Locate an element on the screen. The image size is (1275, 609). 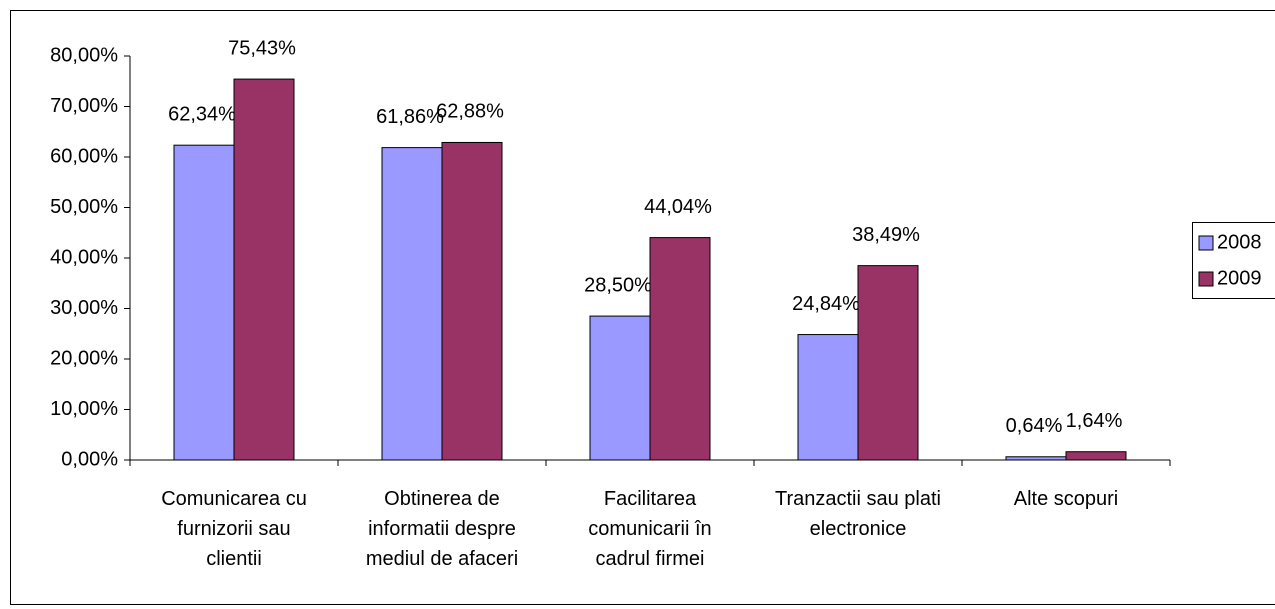
x-tick-label: Facilitarea comunicarii în cadrul firmei is located at coordinates (649, 529).